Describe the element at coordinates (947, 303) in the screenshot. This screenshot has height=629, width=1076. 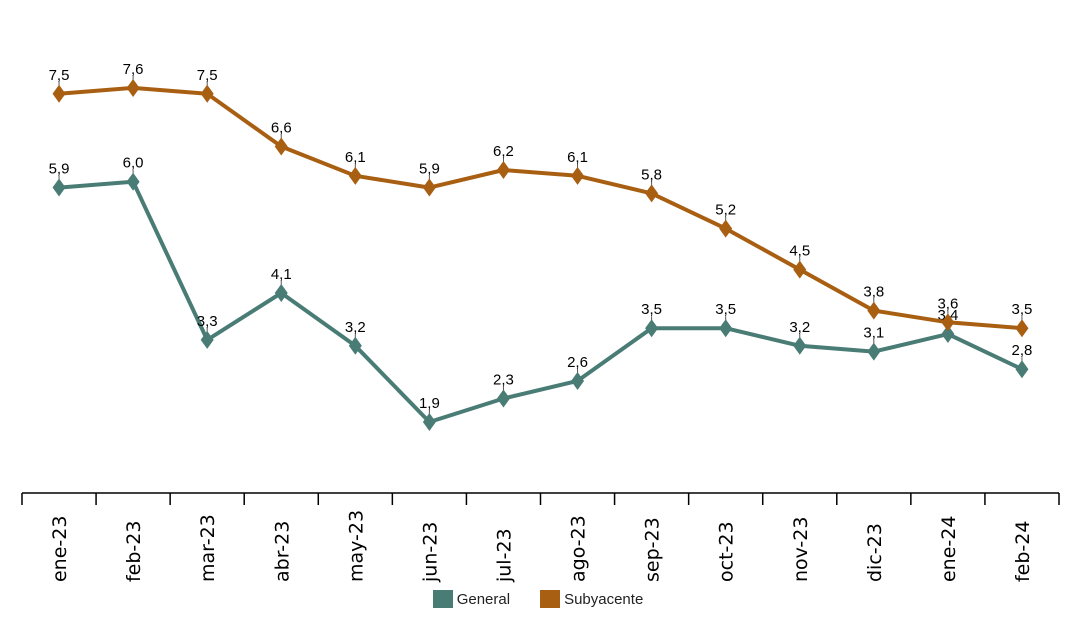
I see `data-label: 3,6` at that location.